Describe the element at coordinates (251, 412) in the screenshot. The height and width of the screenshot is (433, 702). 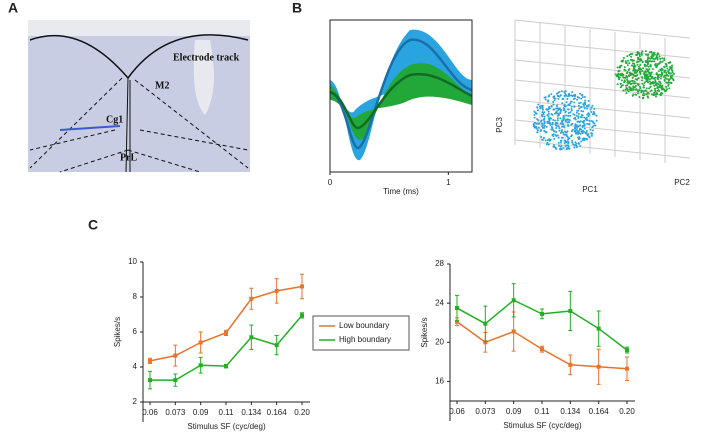
I see `x-tick-label: 0.134` at that location.